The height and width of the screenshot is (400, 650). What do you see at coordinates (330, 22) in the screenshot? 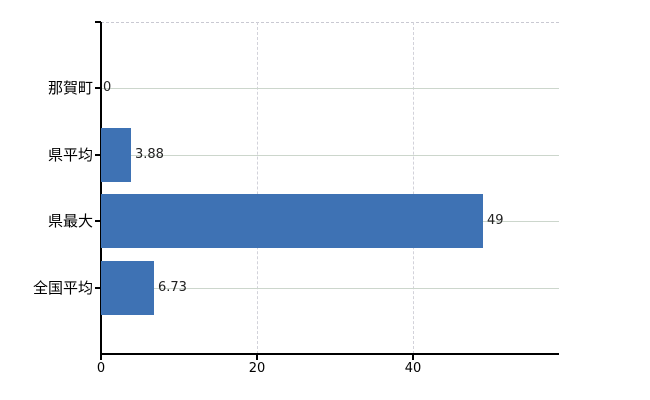
I see `plot-top-border` at bounding box center [330, 22].